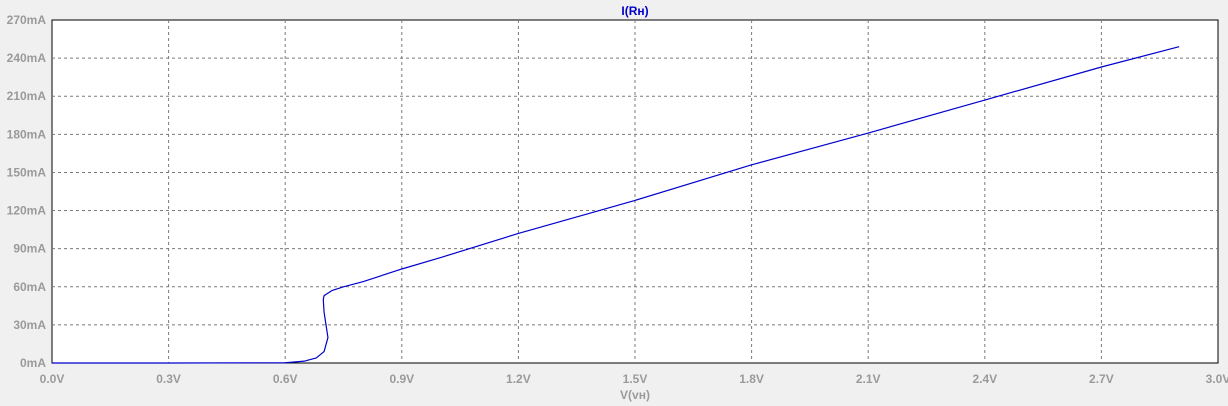 The width and height of the screenshot is (1228, 406). Describe the element at coordinates (33, 363) in the screenshot. I see `y-tick-label: 0mA` at that location.